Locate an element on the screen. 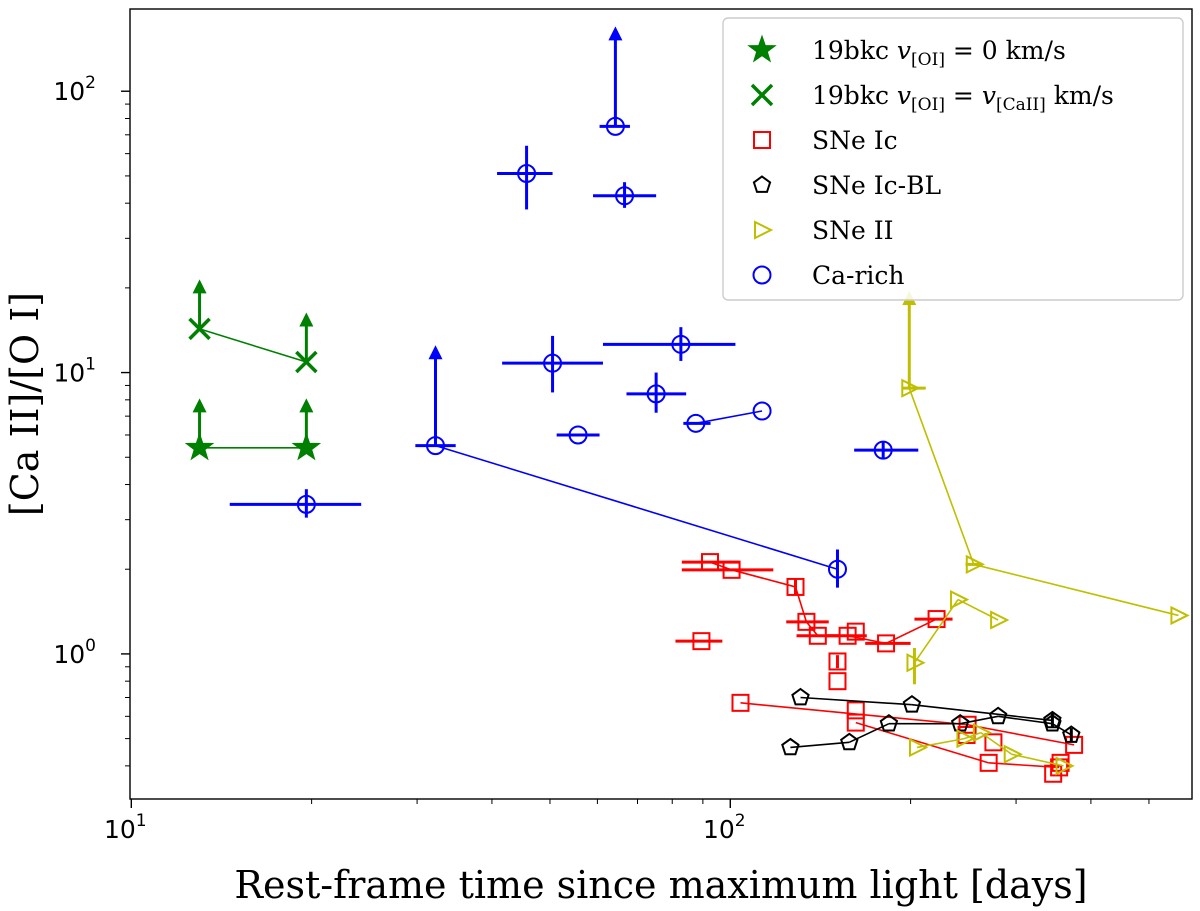 This screenshot has height=911, width=1200. legend-entry: SNe Ic-BL is located at coordinates (846, 185).